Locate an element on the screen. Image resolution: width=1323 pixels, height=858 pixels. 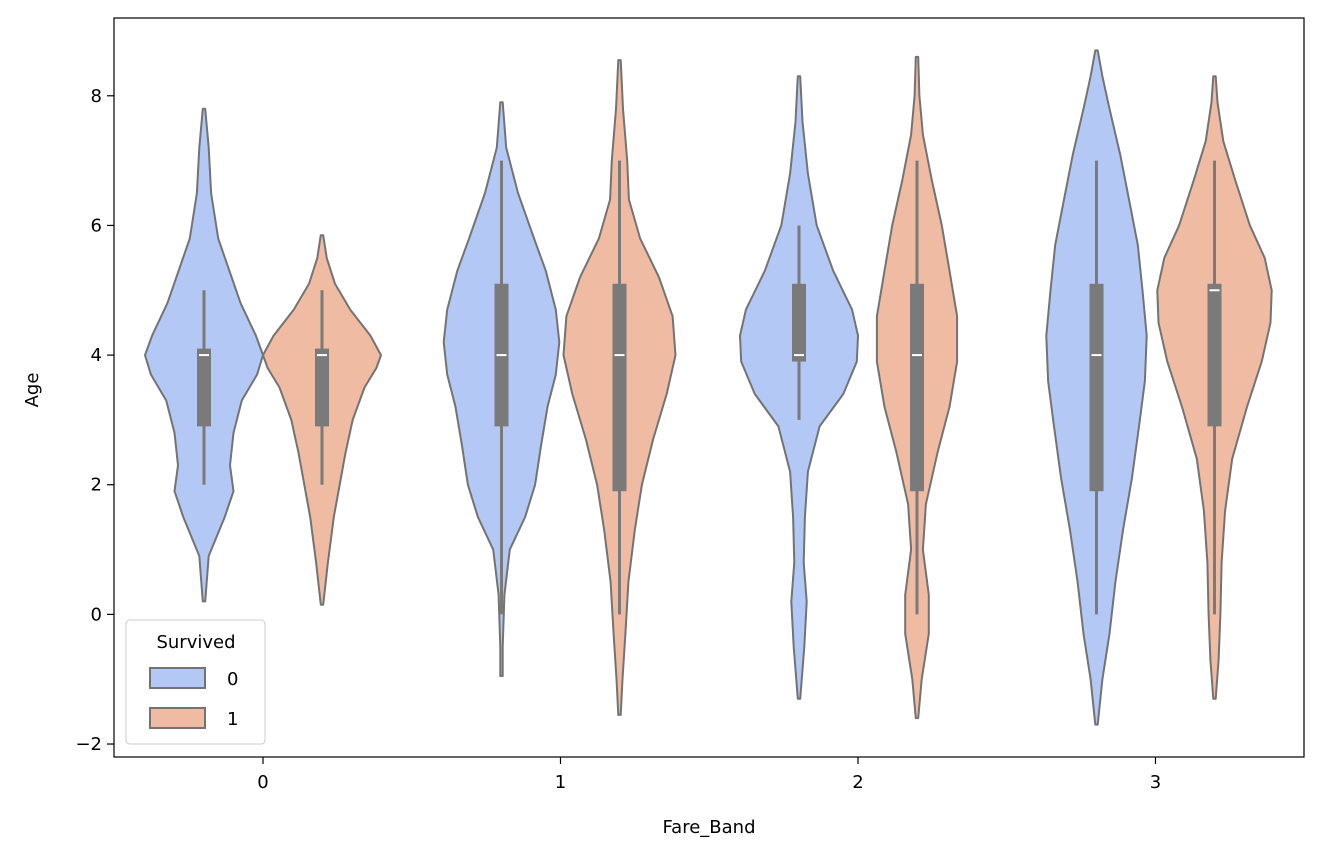
y-tick-label: 2 is located at coordinates (96, 485).